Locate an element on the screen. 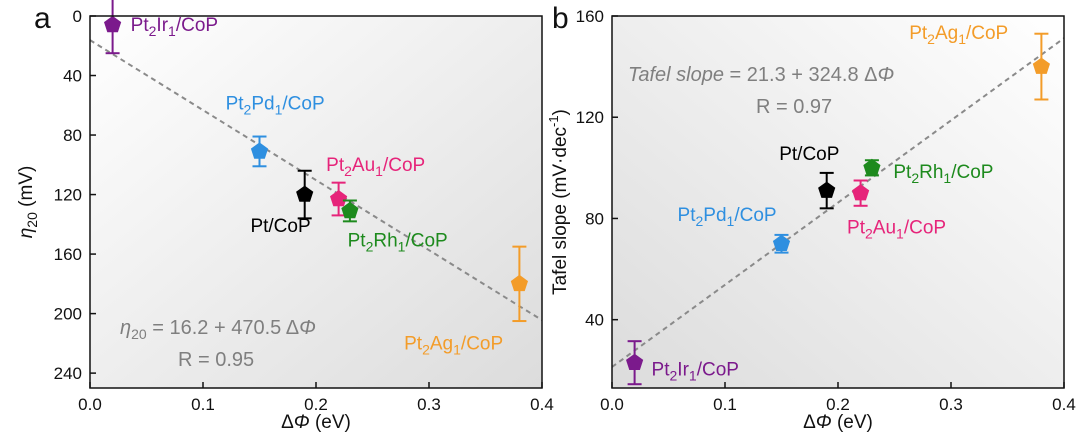  panel-b-label: b is located at coordinates (560, 18).